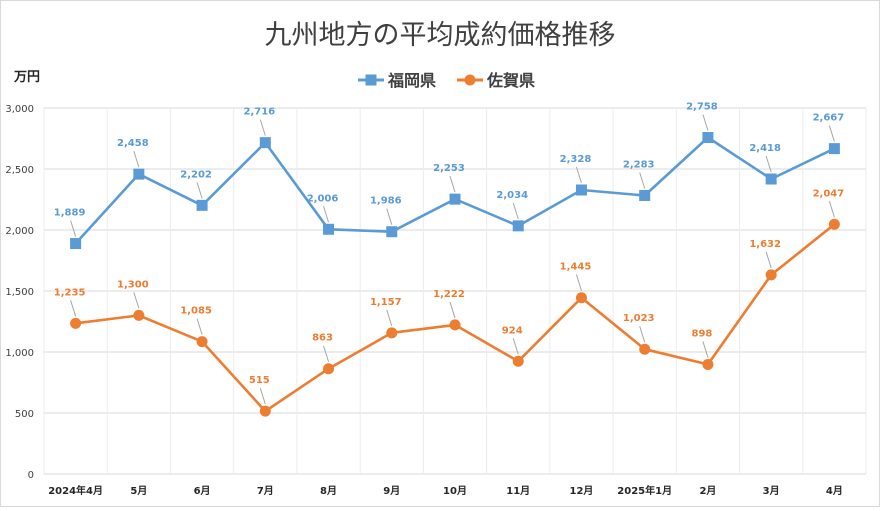 The height and width of the screenshot is (511, 880). Describe the element at coordinates (639, 318) in the screenshot. I see `data-label: 1,023` at that location.